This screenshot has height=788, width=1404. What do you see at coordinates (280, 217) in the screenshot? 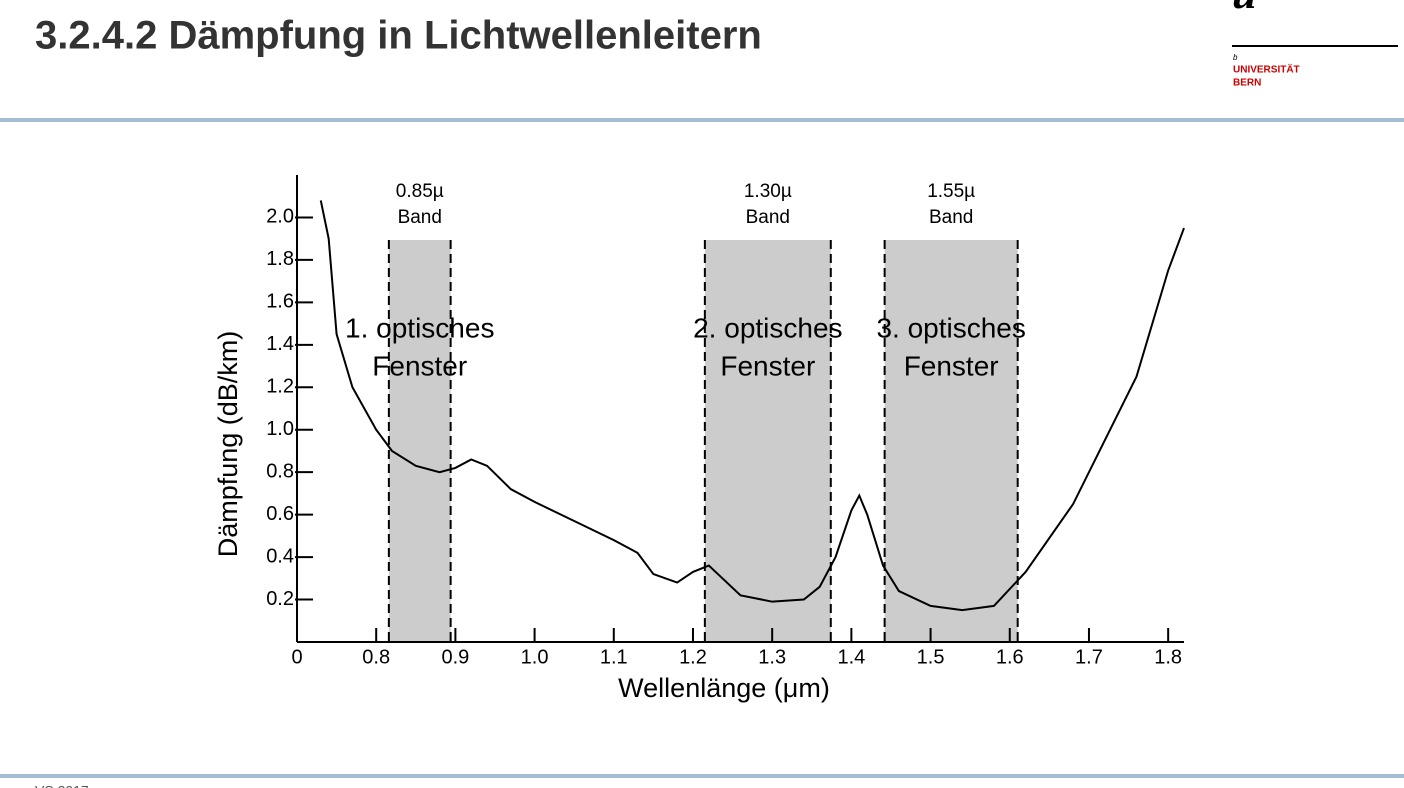
I see `y-tick-label: 2.0` at bounding box center [280, 217].